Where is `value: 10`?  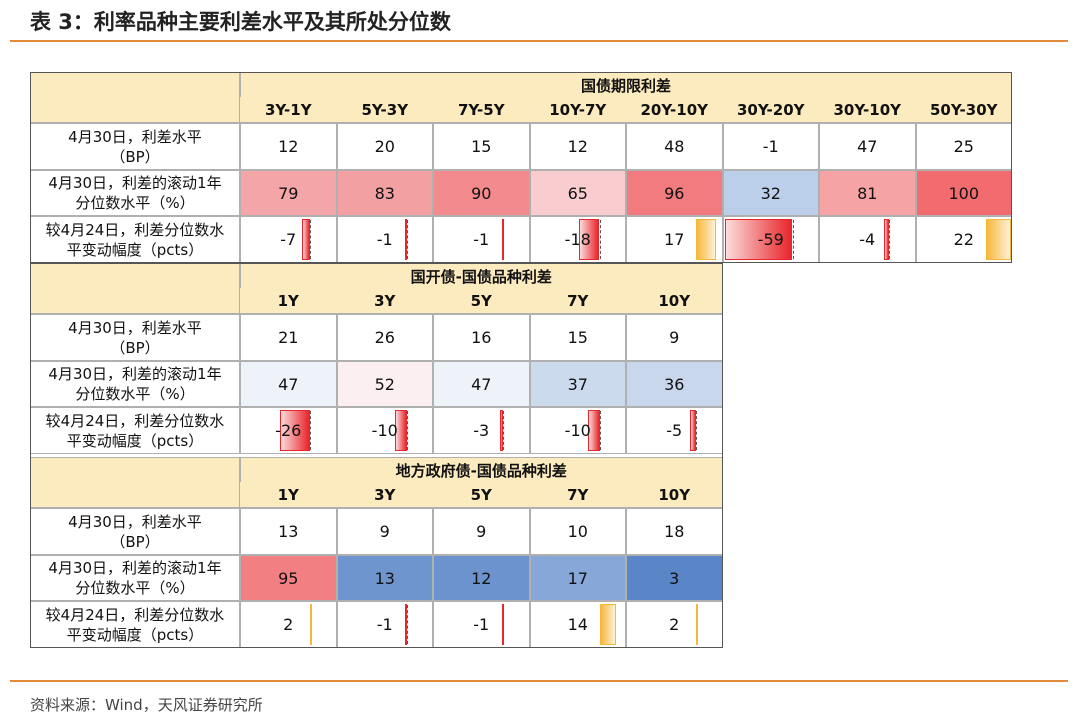 value: 10 is located at coordinates (577, 531).